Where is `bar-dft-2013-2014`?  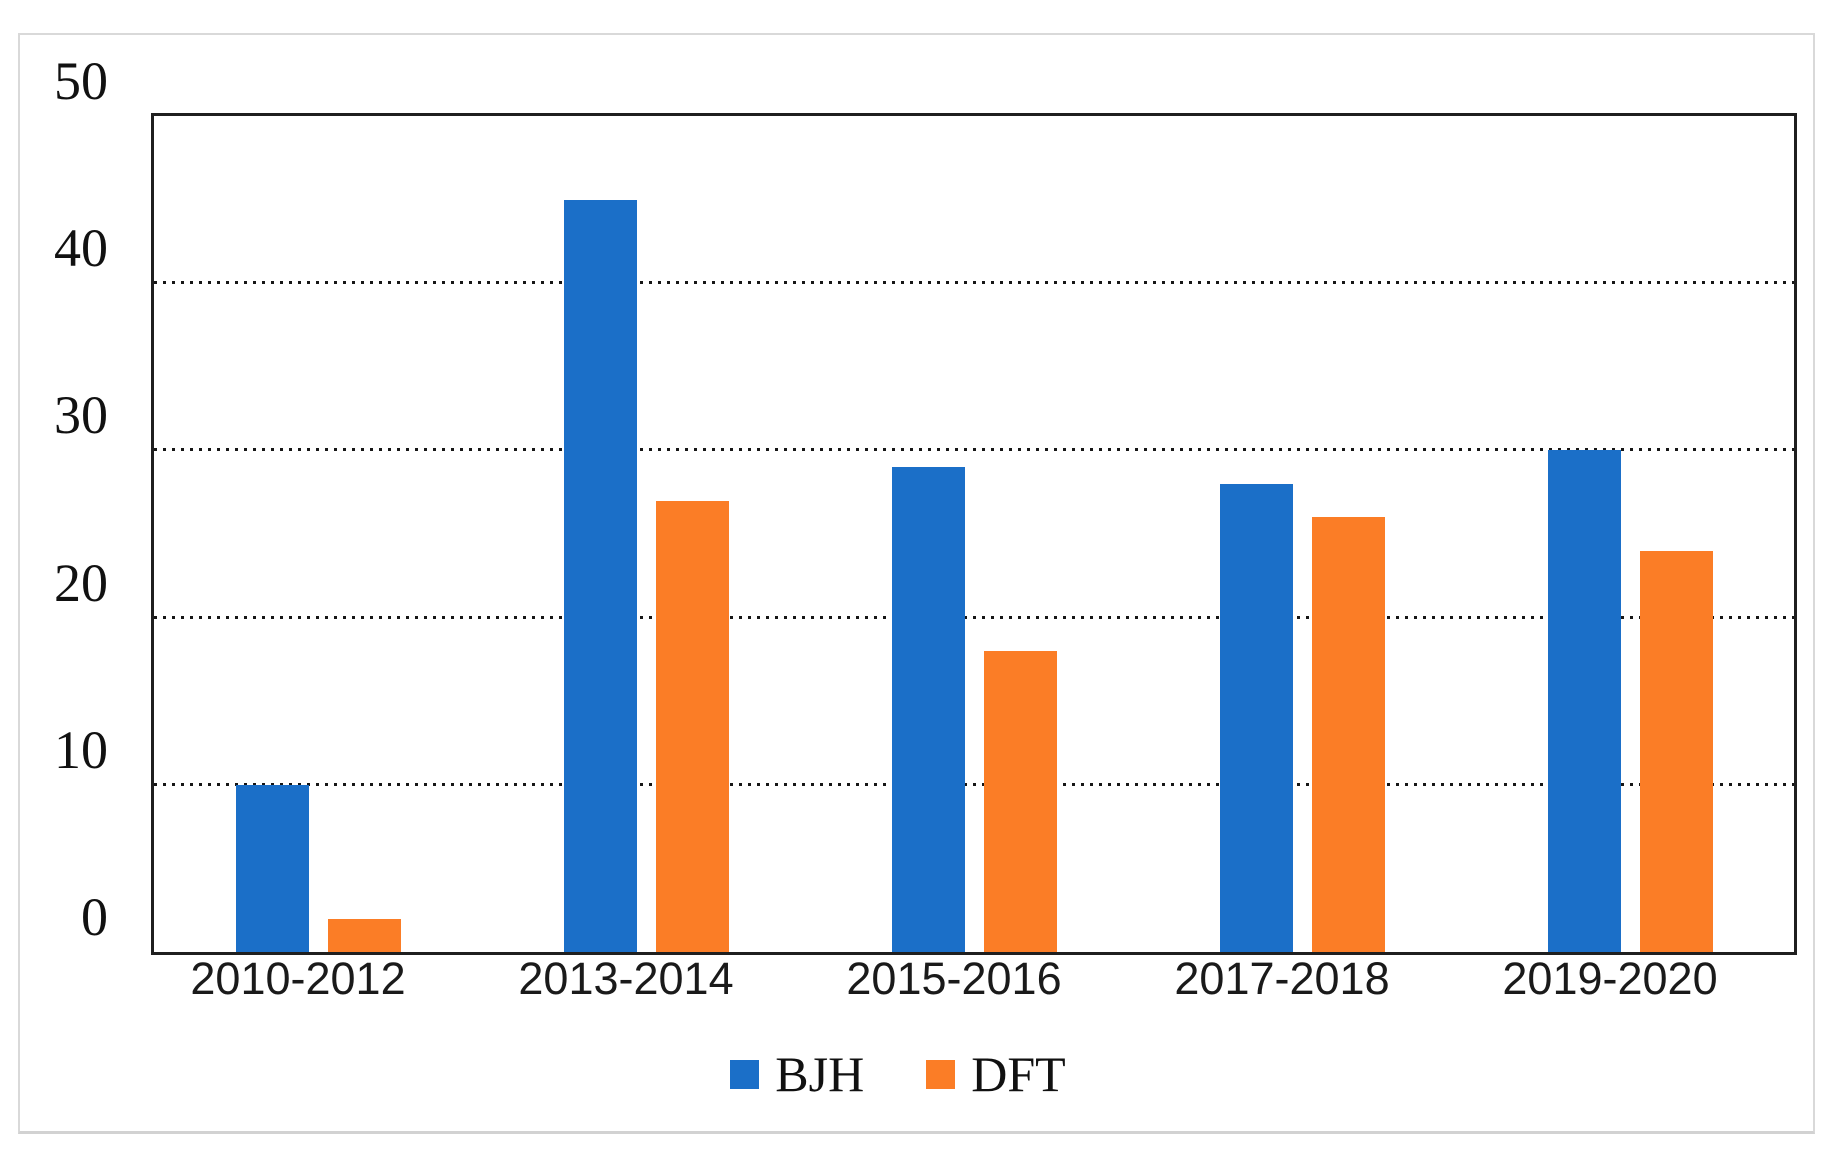 bar-dft-2013-2014 is located at coordinates (692, 726).